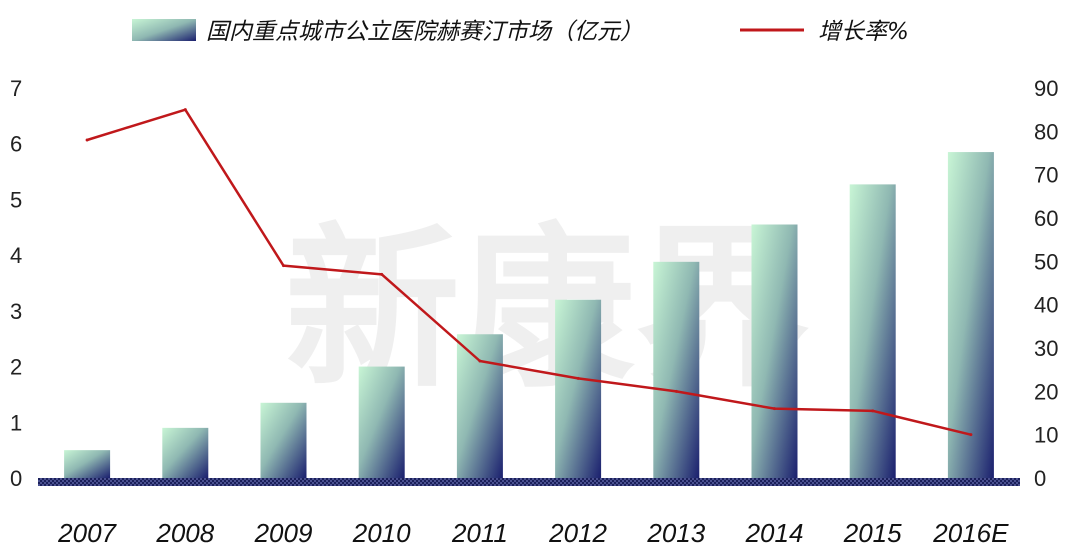 The image size is (1070, 559). Describe the element at coordinates (283, 266) in the screenshot. I see `growth-point-2009` at that location.